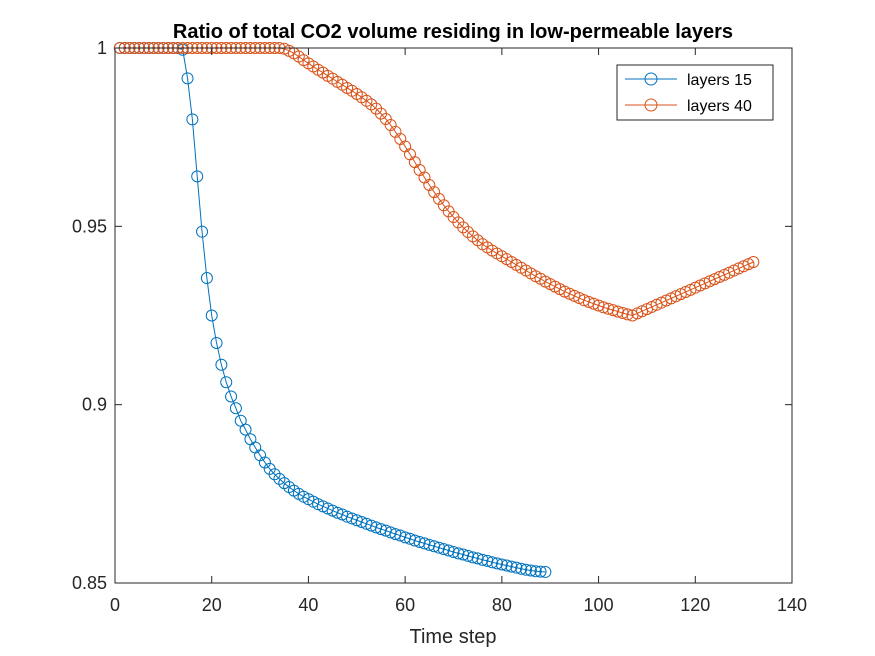 The width and height of the screenshot is (875, 656). Describe the element at coordinates (94, 405) in the screenshot. I see `y-tick-label: 0.9` at that location.